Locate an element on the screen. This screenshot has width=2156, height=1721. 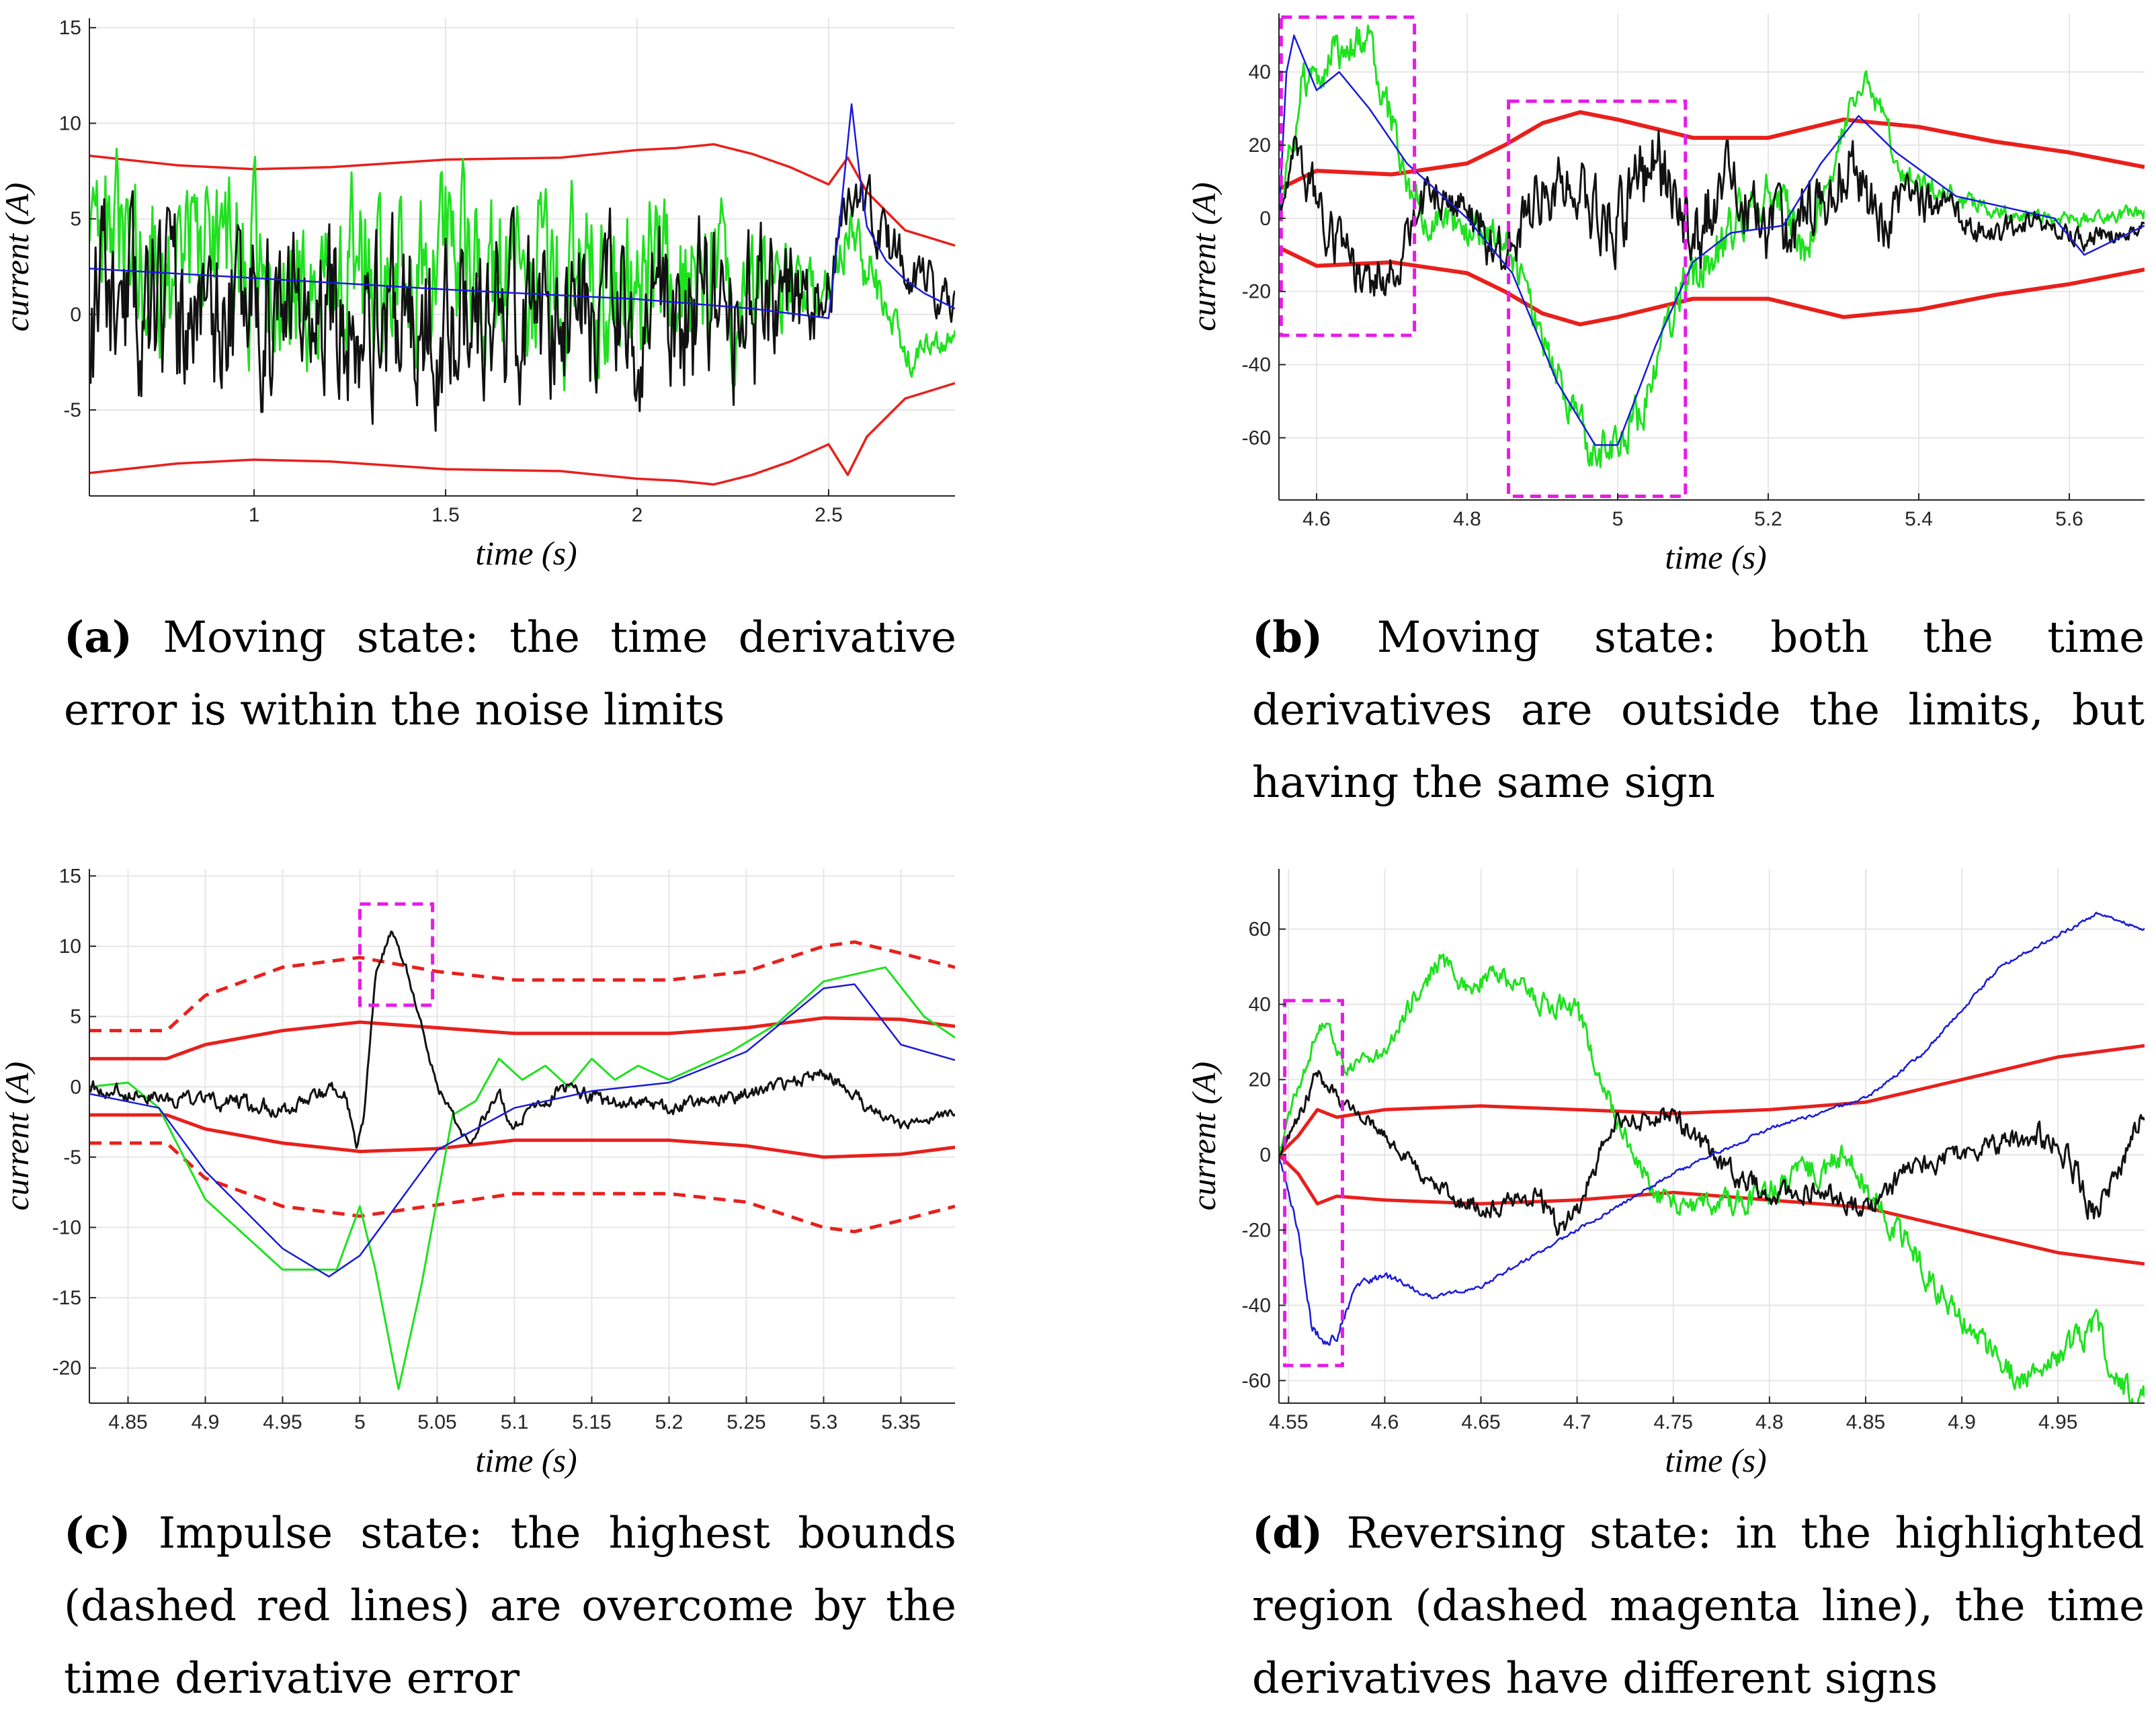
caption-b-label: (b) is located at coordinates (1287, 638).